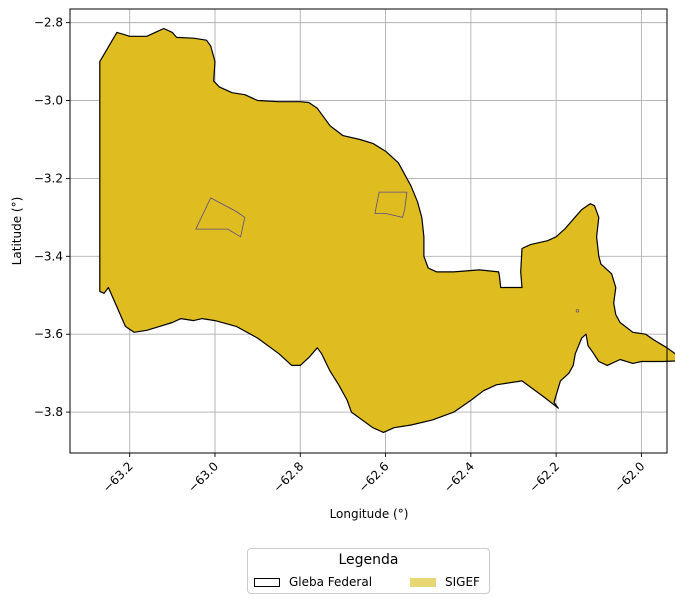 The width and height of the screenshot is (675, 604). Describe the element at coordinates (331, 582) in the screenshot. I see `legend-label-gleba-federal: Gleba Federal` at that location.